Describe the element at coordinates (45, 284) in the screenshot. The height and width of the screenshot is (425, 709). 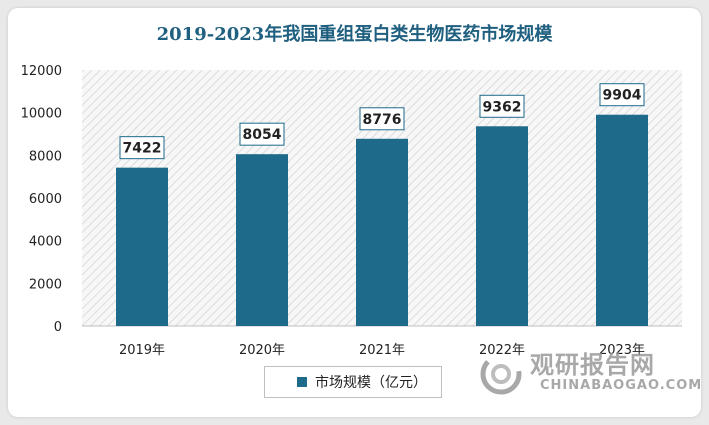
I see `y-tick-label: 2000` at that location.